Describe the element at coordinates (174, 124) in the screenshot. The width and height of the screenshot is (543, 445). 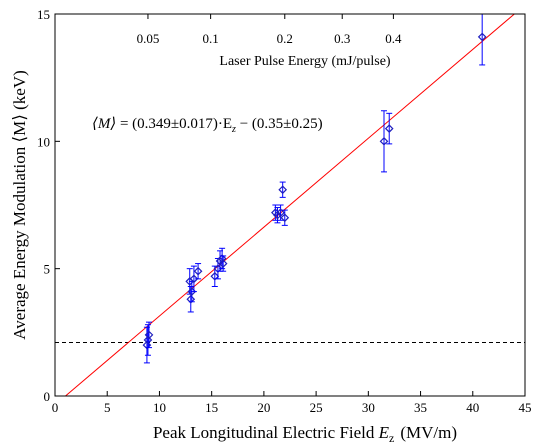
I see `equation-rhs: = (0.349±0.017)·E` at that location.